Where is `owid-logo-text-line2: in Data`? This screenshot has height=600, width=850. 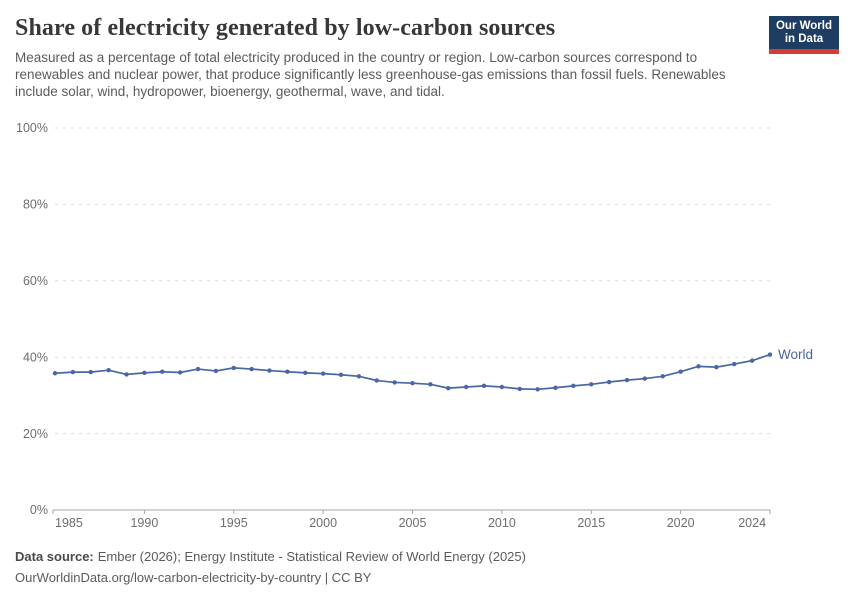 owid-logo-text-line2: in Data is located at coordinates (804, 39).